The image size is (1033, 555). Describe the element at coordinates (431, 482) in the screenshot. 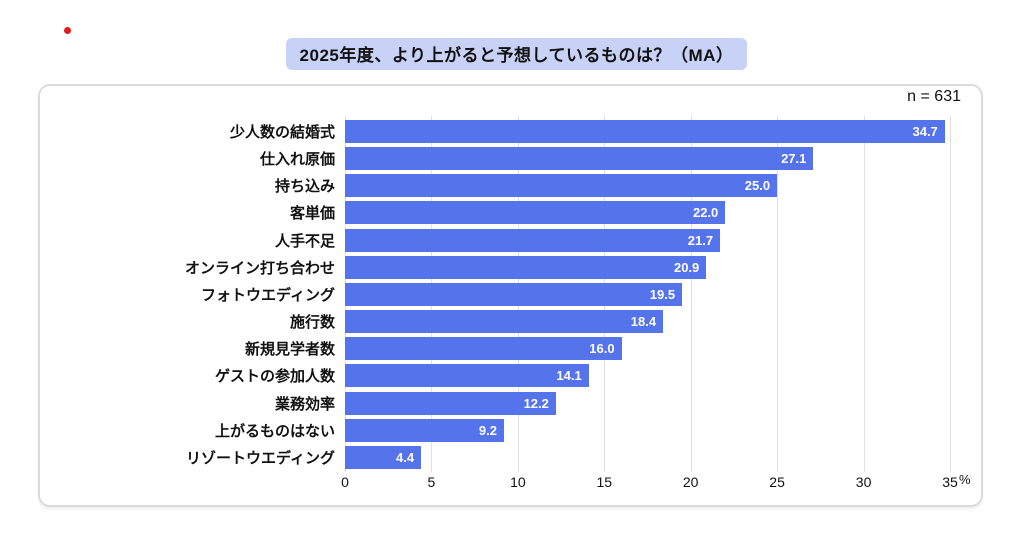

I see `x-tick-5: 5` at that location.